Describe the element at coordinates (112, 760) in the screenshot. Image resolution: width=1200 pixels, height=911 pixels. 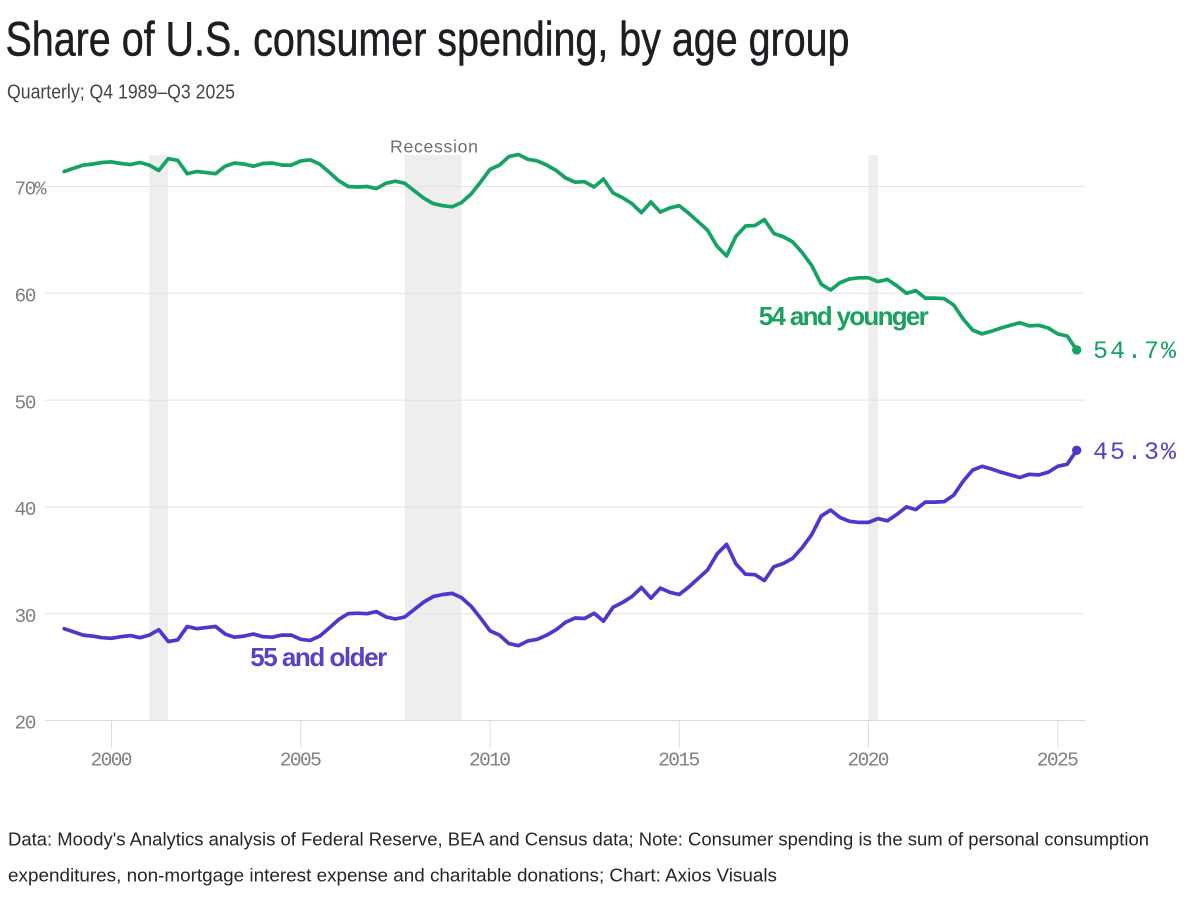
I see `svg-text: 2000` at that location.